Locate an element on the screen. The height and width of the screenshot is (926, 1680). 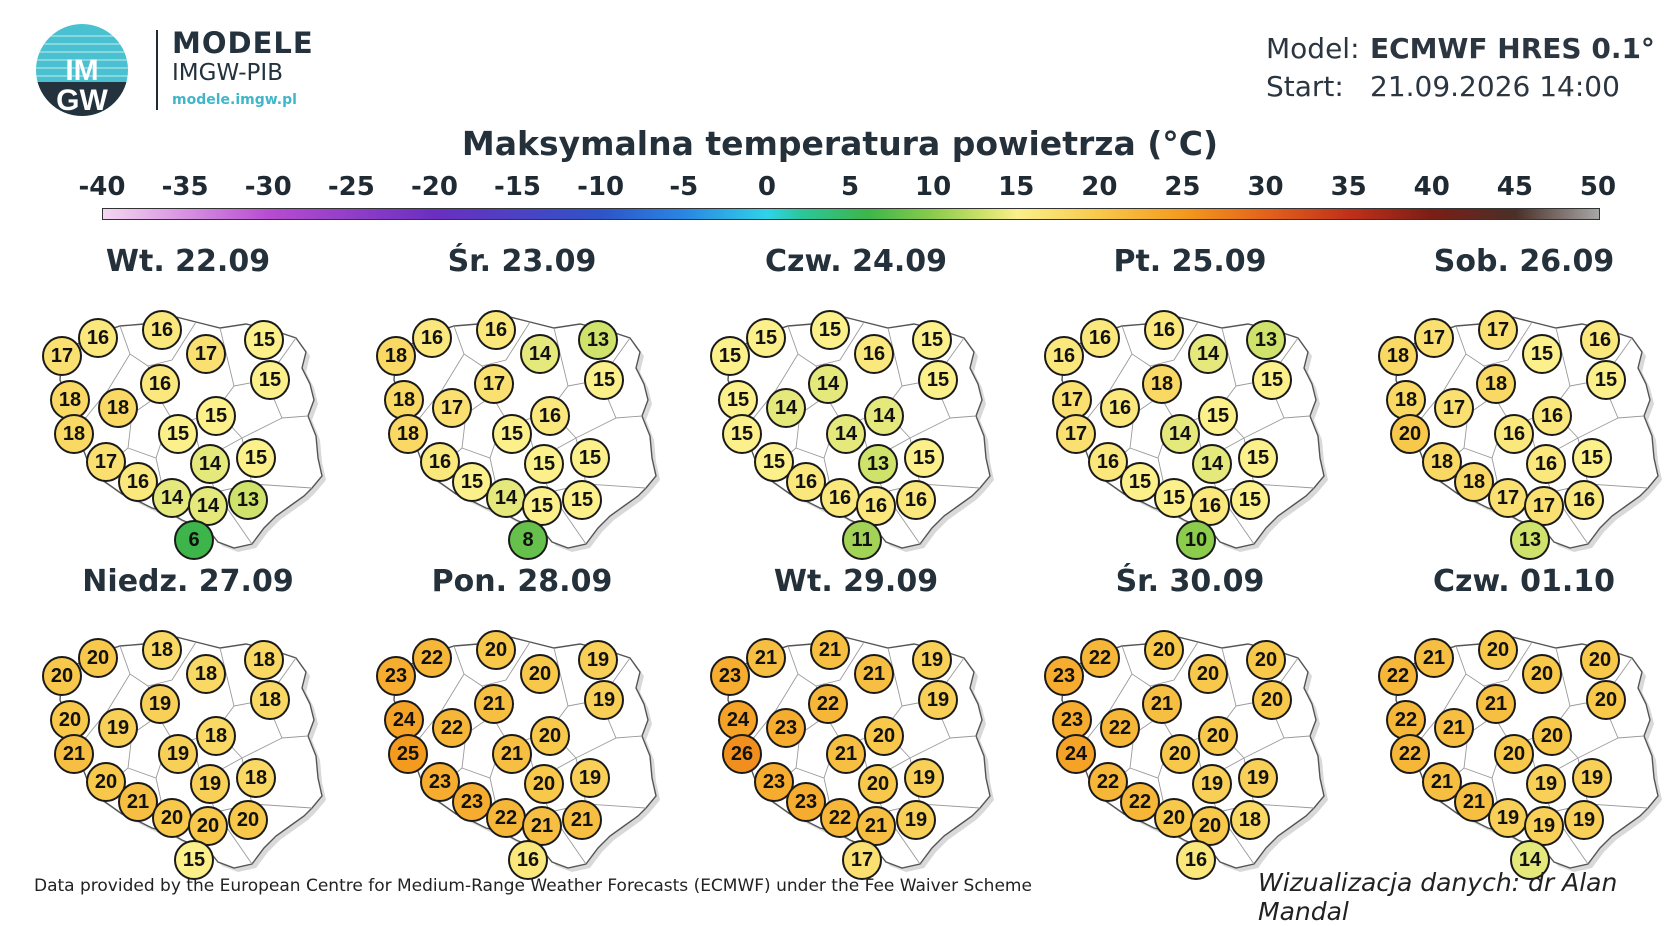
colorbar-tick-label: 20 is located at coordinates (1099, 187).